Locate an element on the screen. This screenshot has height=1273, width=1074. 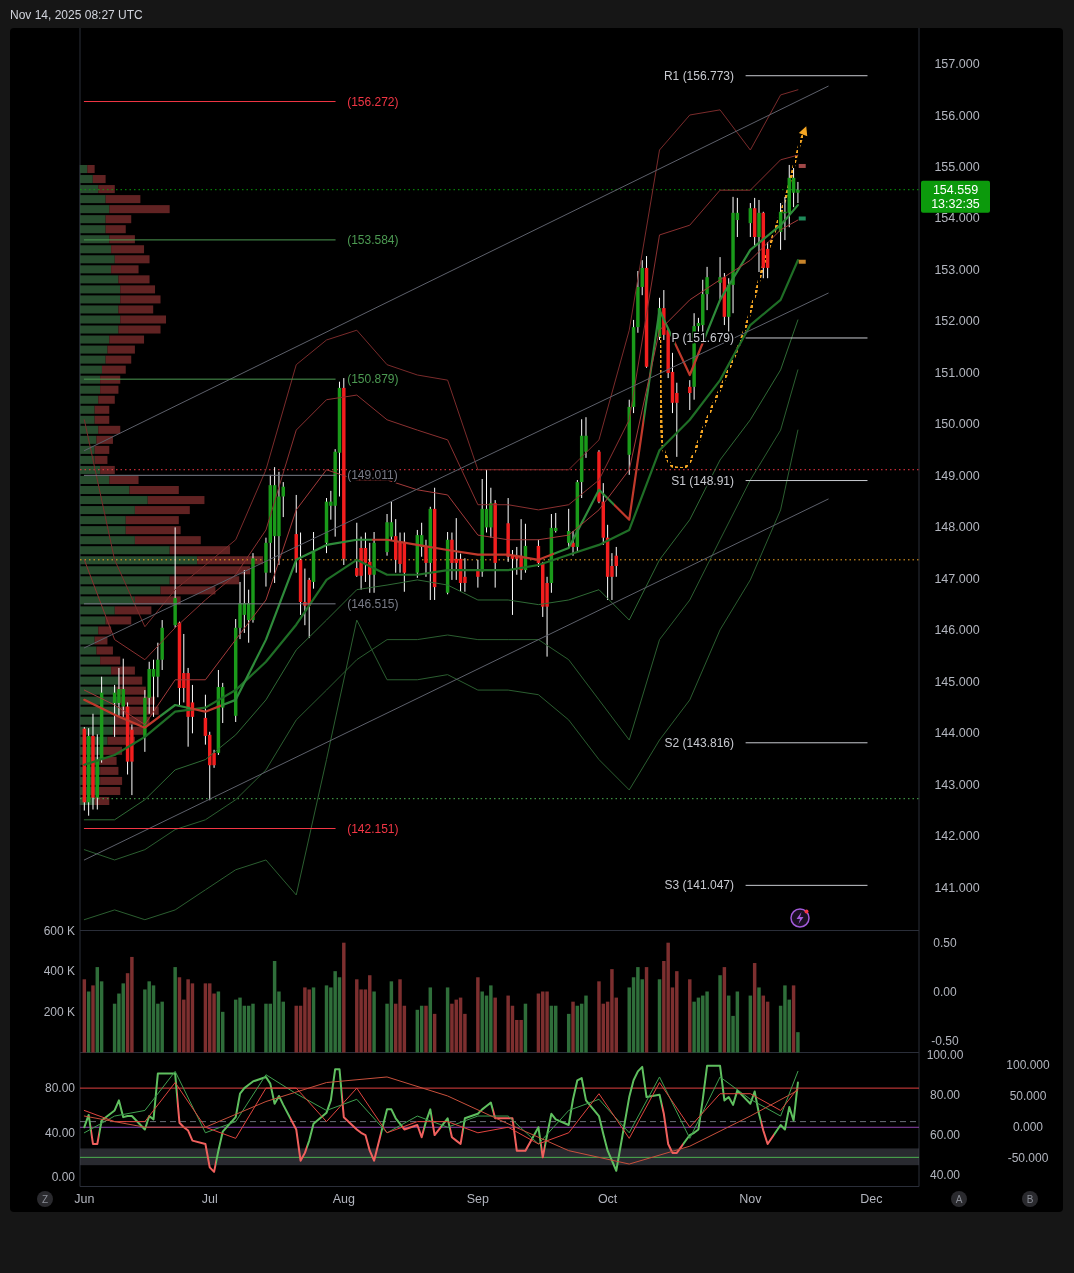
y3-tick-label: 0.000 is located at coordinates (1028, 1127).